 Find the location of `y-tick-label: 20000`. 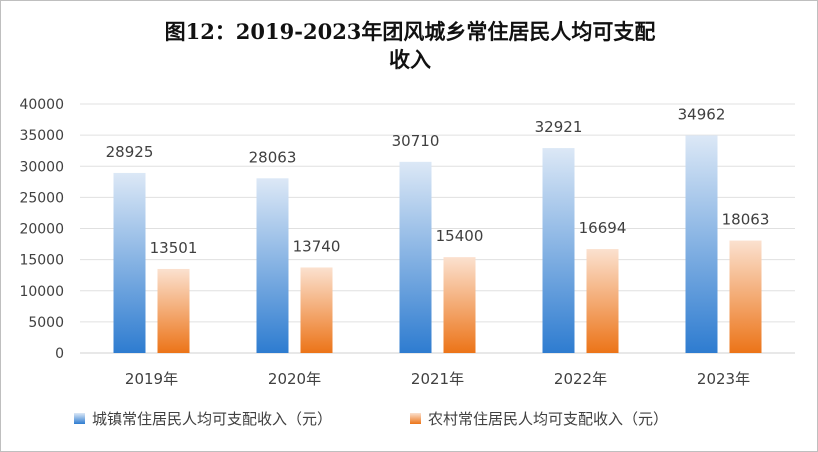

y-tick-label: 20000 is located at coordinates (41, 230).